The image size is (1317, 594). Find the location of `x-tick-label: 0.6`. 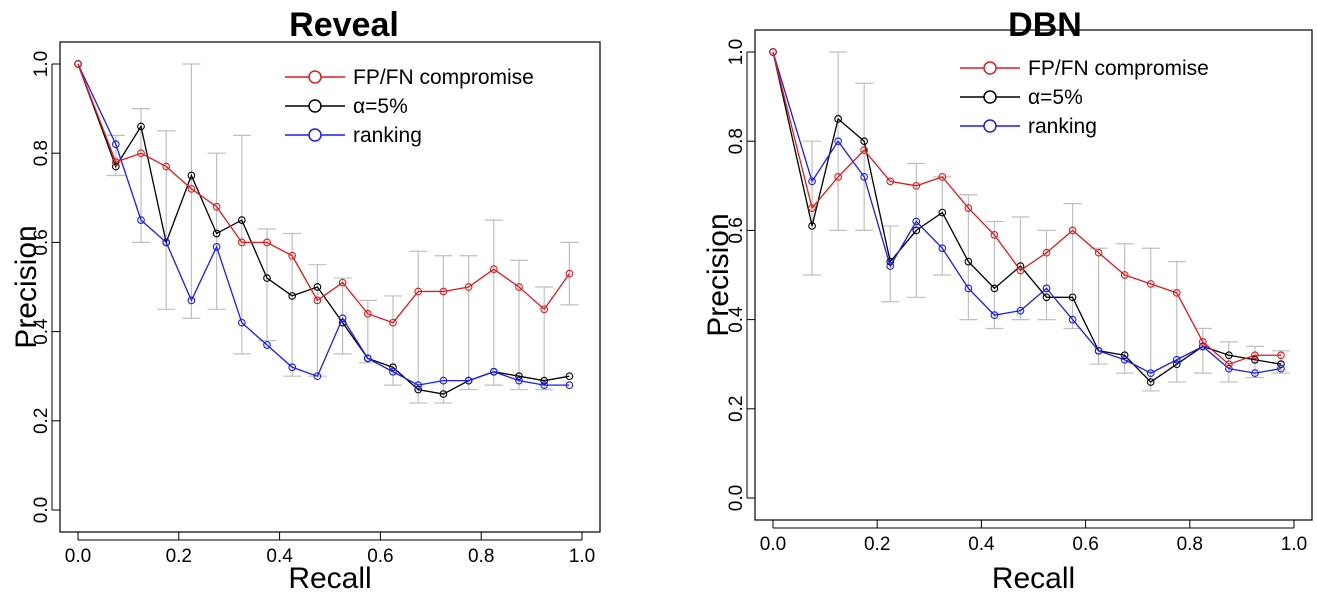

x-tick-label: 0.6 is located at coordinates (380, 556).